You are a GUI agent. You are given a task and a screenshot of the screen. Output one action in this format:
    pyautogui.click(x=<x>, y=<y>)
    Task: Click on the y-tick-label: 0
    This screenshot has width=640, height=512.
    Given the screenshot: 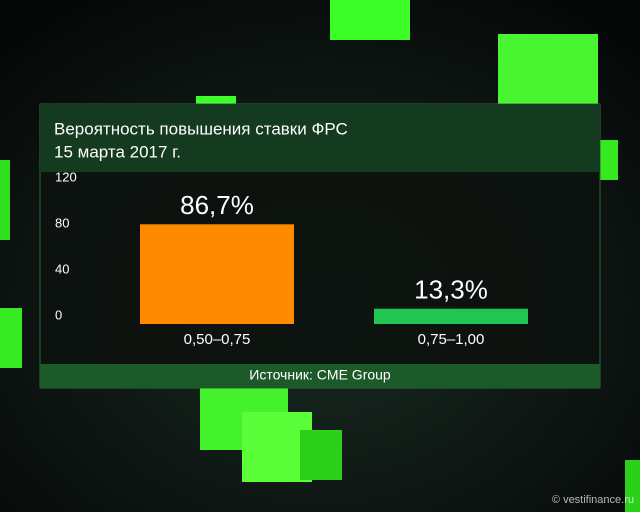 What is the action you would take?
    pyautogui.click(x=58, y=314)
    